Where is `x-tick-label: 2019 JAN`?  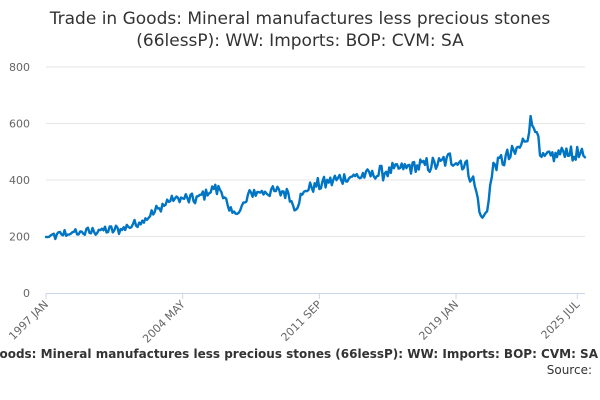 x-tick-label: 2019 JAN is located at coordinates (438, 320).